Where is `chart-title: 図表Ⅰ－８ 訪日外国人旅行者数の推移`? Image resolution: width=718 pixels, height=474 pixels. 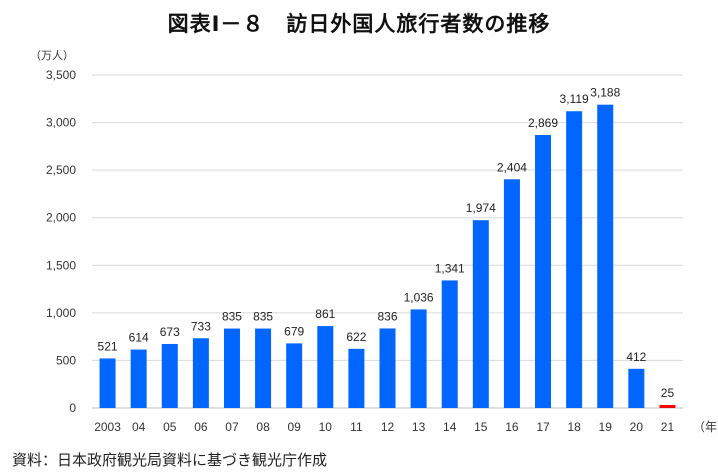 chart-title: 図表Ⅰ－８ 訪日外国人旅行者数の推移 is located at coordinates (359, 24).